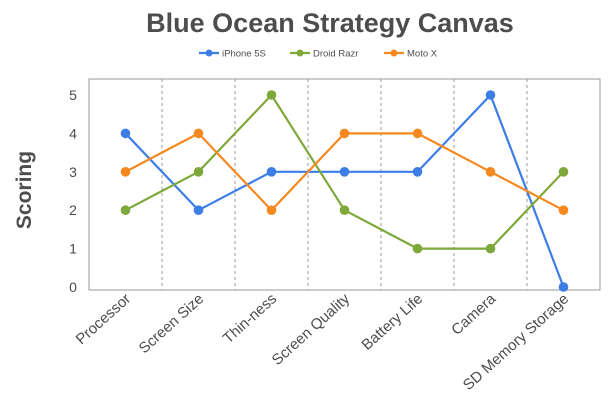 The width and height of the screenshot is (611, 414). What do you see at coordinates (73, 210) in the screenshot?
I see `y-tick-label: 2` at bounding box center [73, 210].